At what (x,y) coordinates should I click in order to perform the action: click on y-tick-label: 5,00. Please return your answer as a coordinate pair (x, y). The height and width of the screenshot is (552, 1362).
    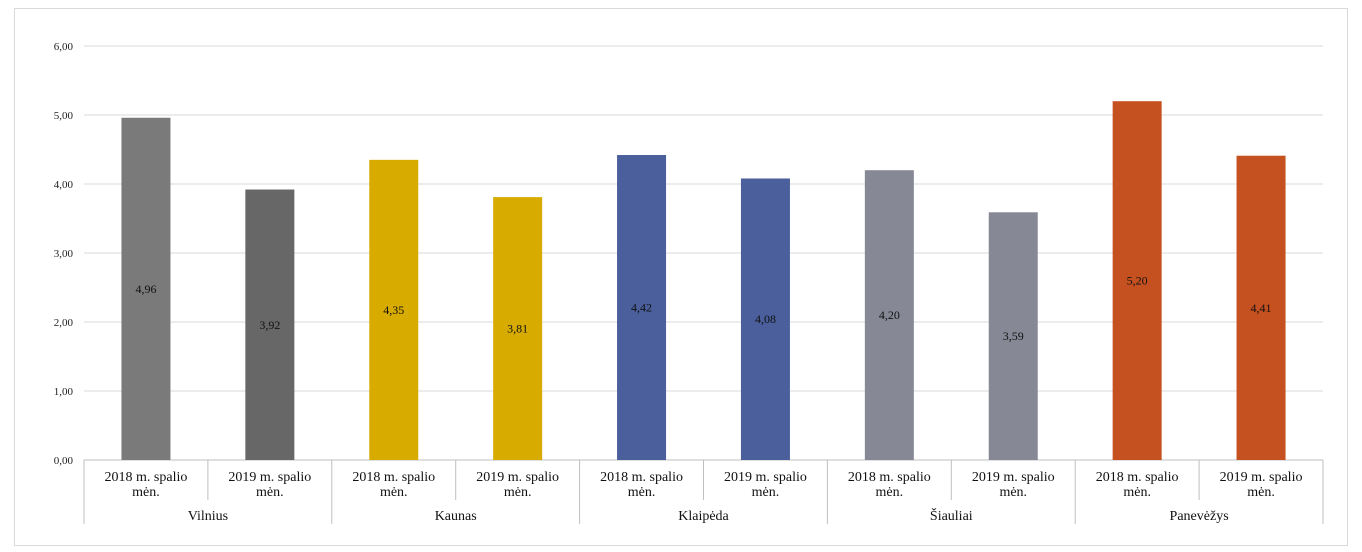
    Looking at the image, I should click on (64, 116).